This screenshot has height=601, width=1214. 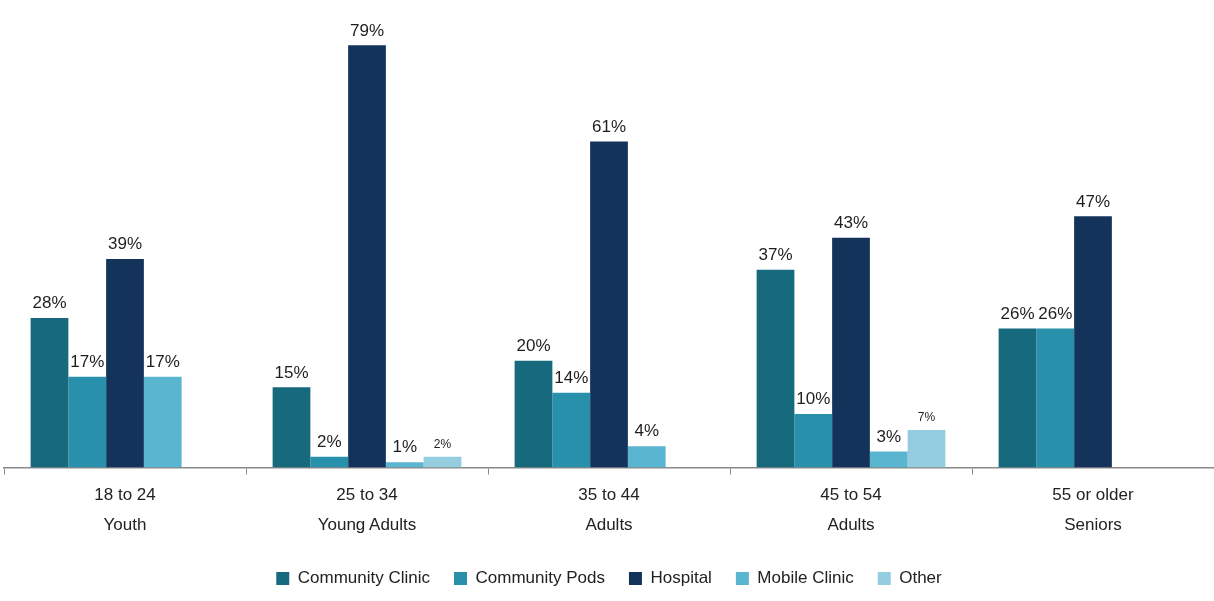 I want to click on x-tick-label: 55 or older Seniors, so click(x=1093, y=509).